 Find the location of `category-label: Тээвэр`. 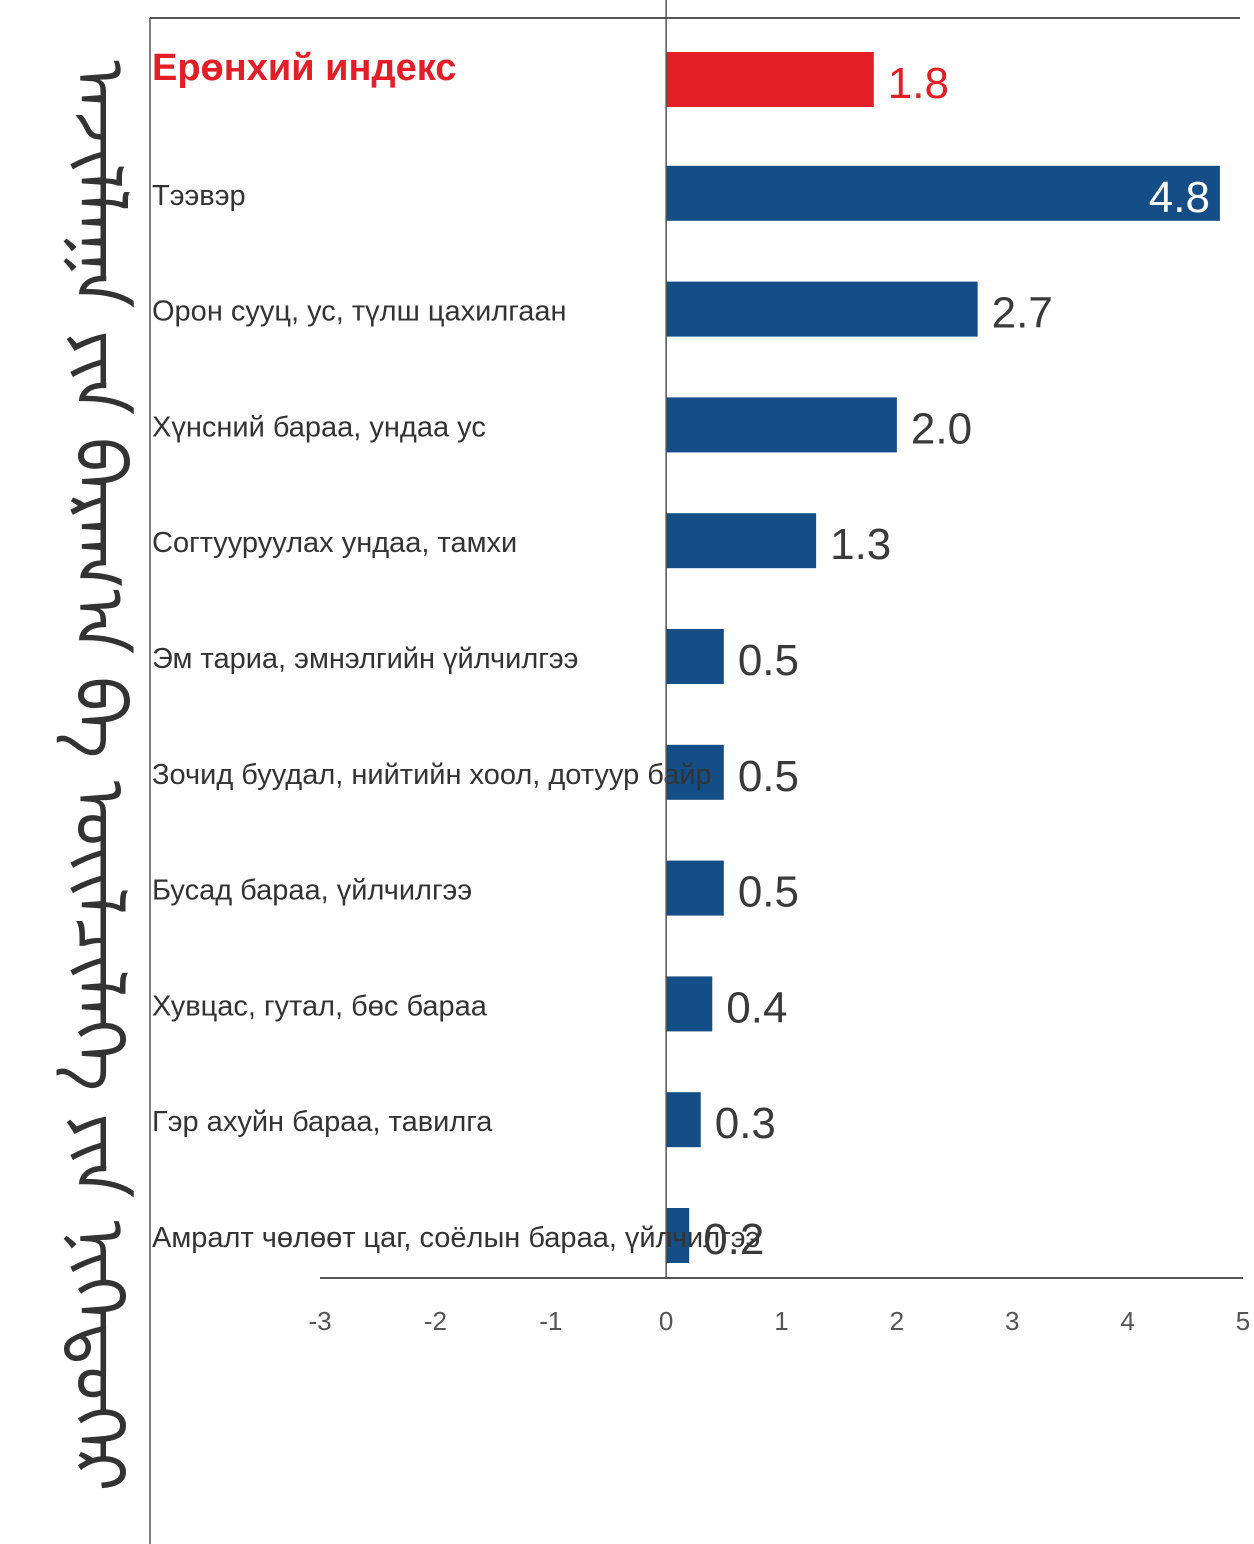

category-label: Тээвэр is located at coordinates (199, 196).